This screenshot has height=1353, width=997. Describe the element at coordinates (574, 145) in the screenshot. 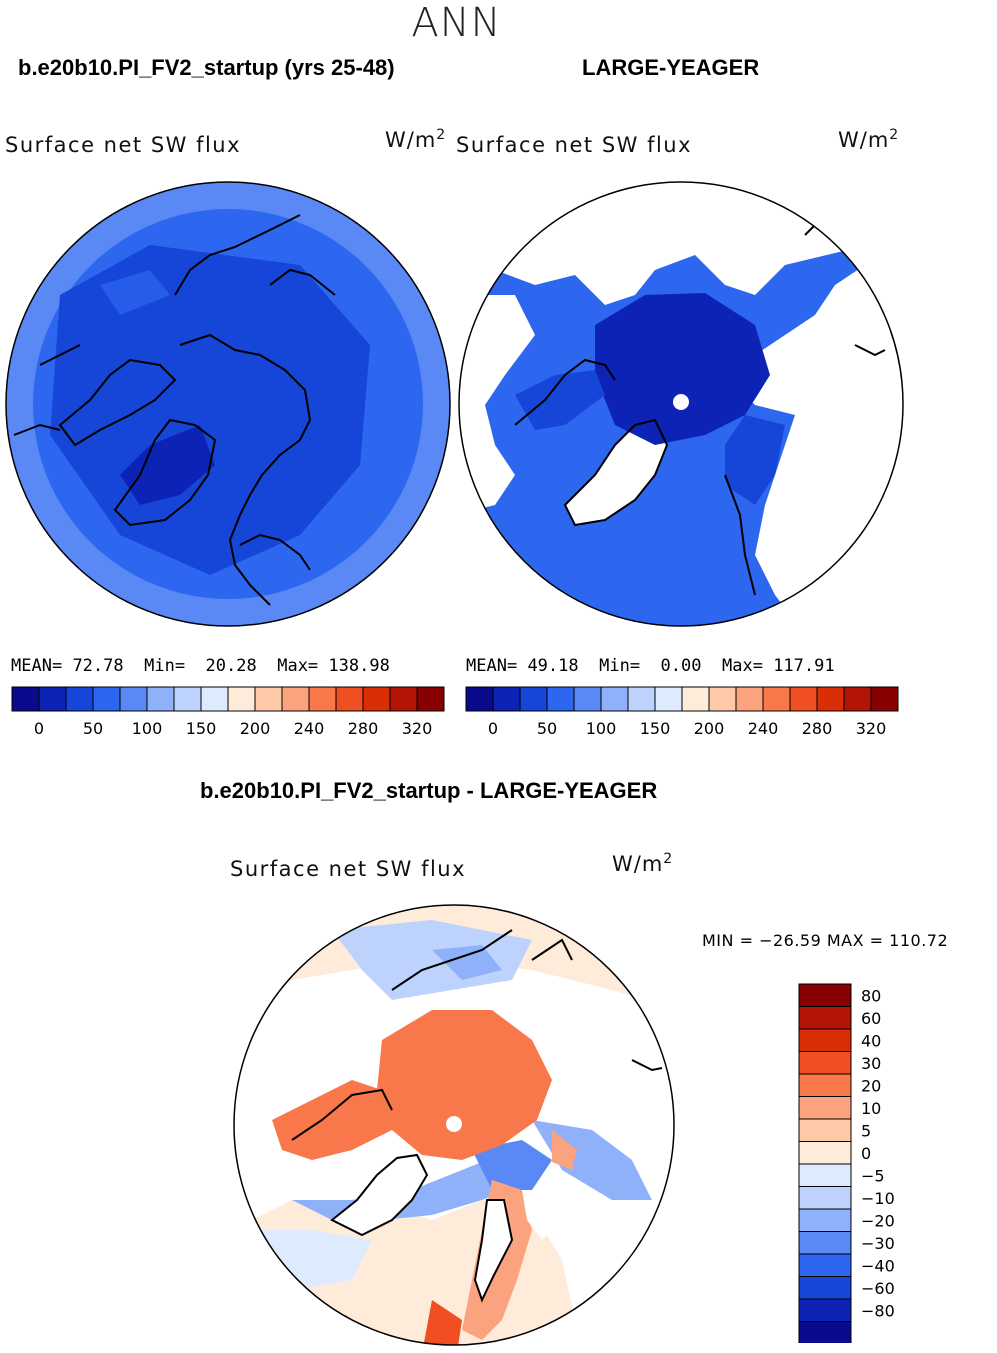

I see `panel-2-variable: Surface net SW flux` at that location.